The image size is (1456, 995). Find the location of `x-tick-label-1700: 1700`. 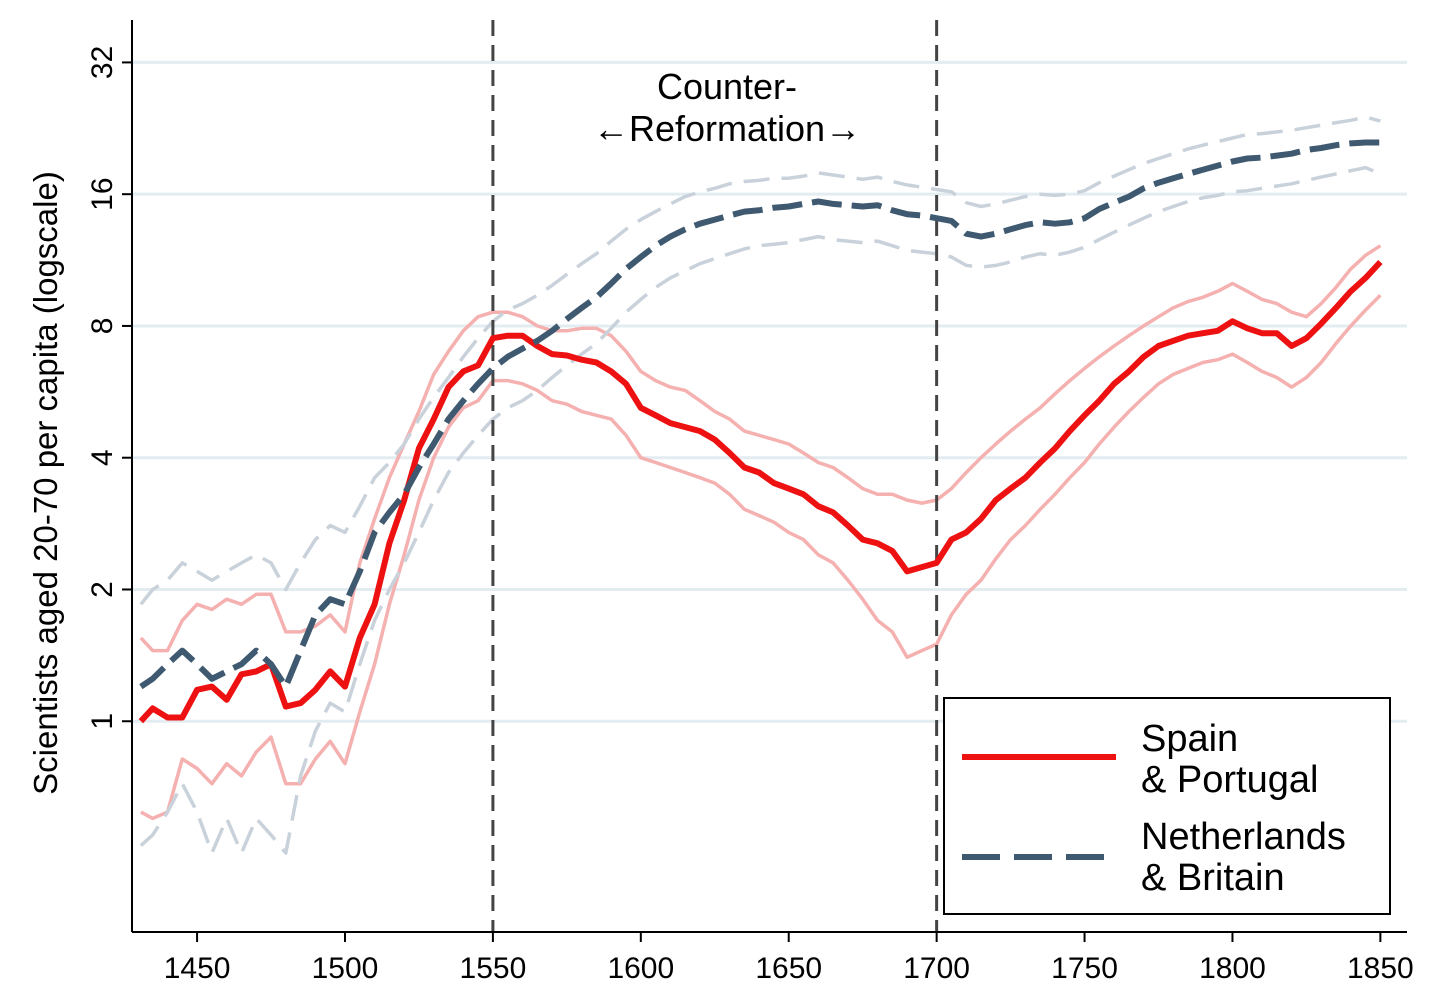

x-tick-label-1700: 1700 is located at coordinates (936, 968).